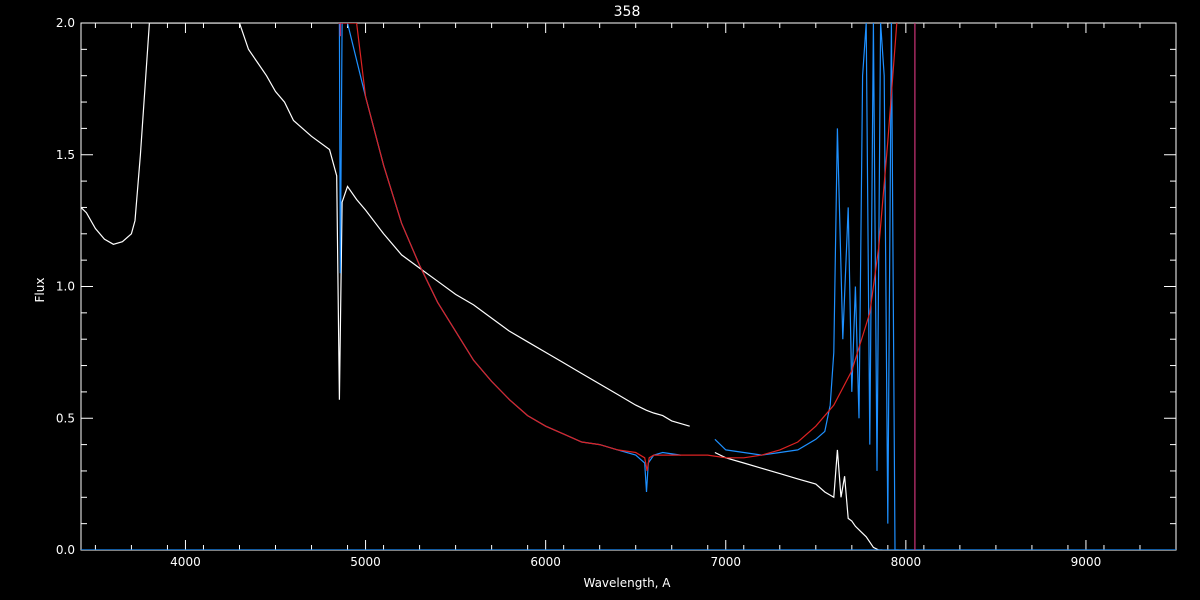 The width and height of the screenshot is (1200, 600). What do you see at coordinates (65, 287) in the screenshot?
I see `y-tick-label: 1.0` at bounding box center [65, 287].